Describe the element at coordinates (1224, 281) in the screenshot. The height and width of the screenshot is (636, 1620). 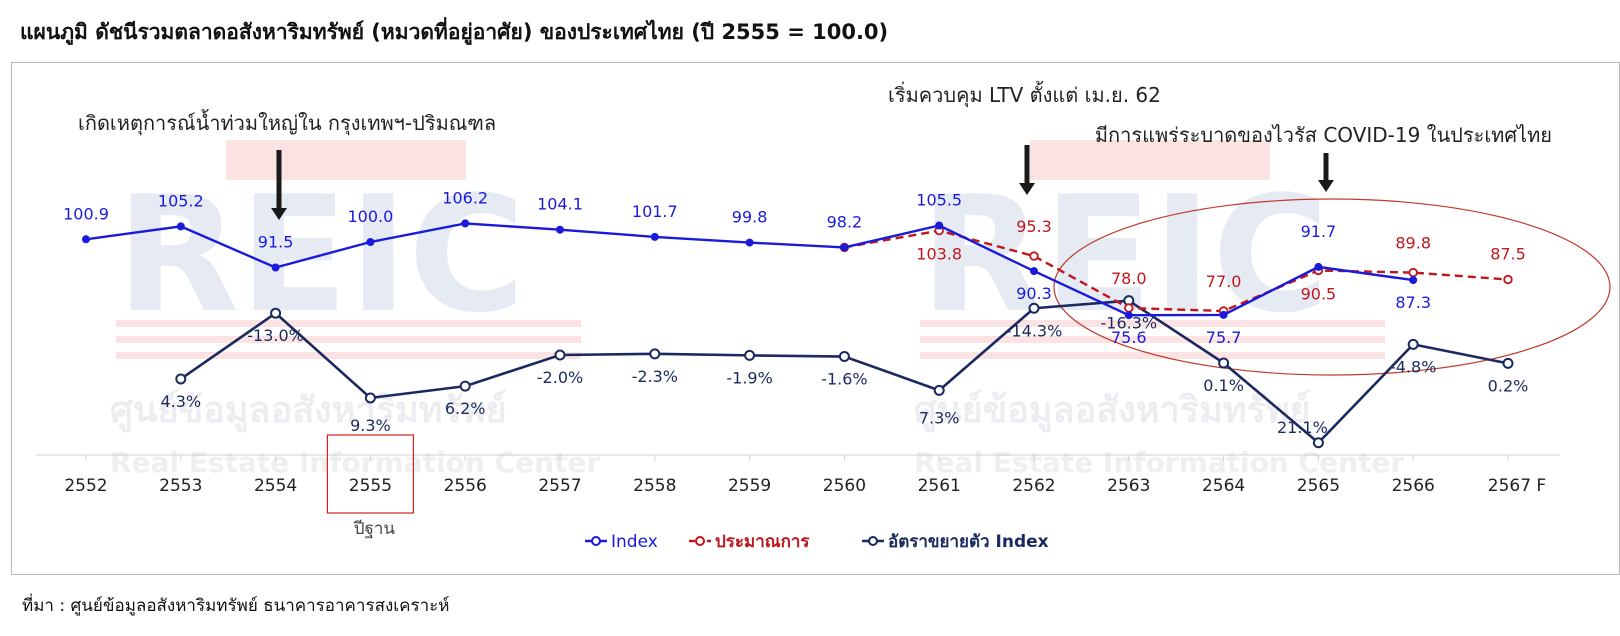
I see `forecast-data-label: 77.0` at that location.